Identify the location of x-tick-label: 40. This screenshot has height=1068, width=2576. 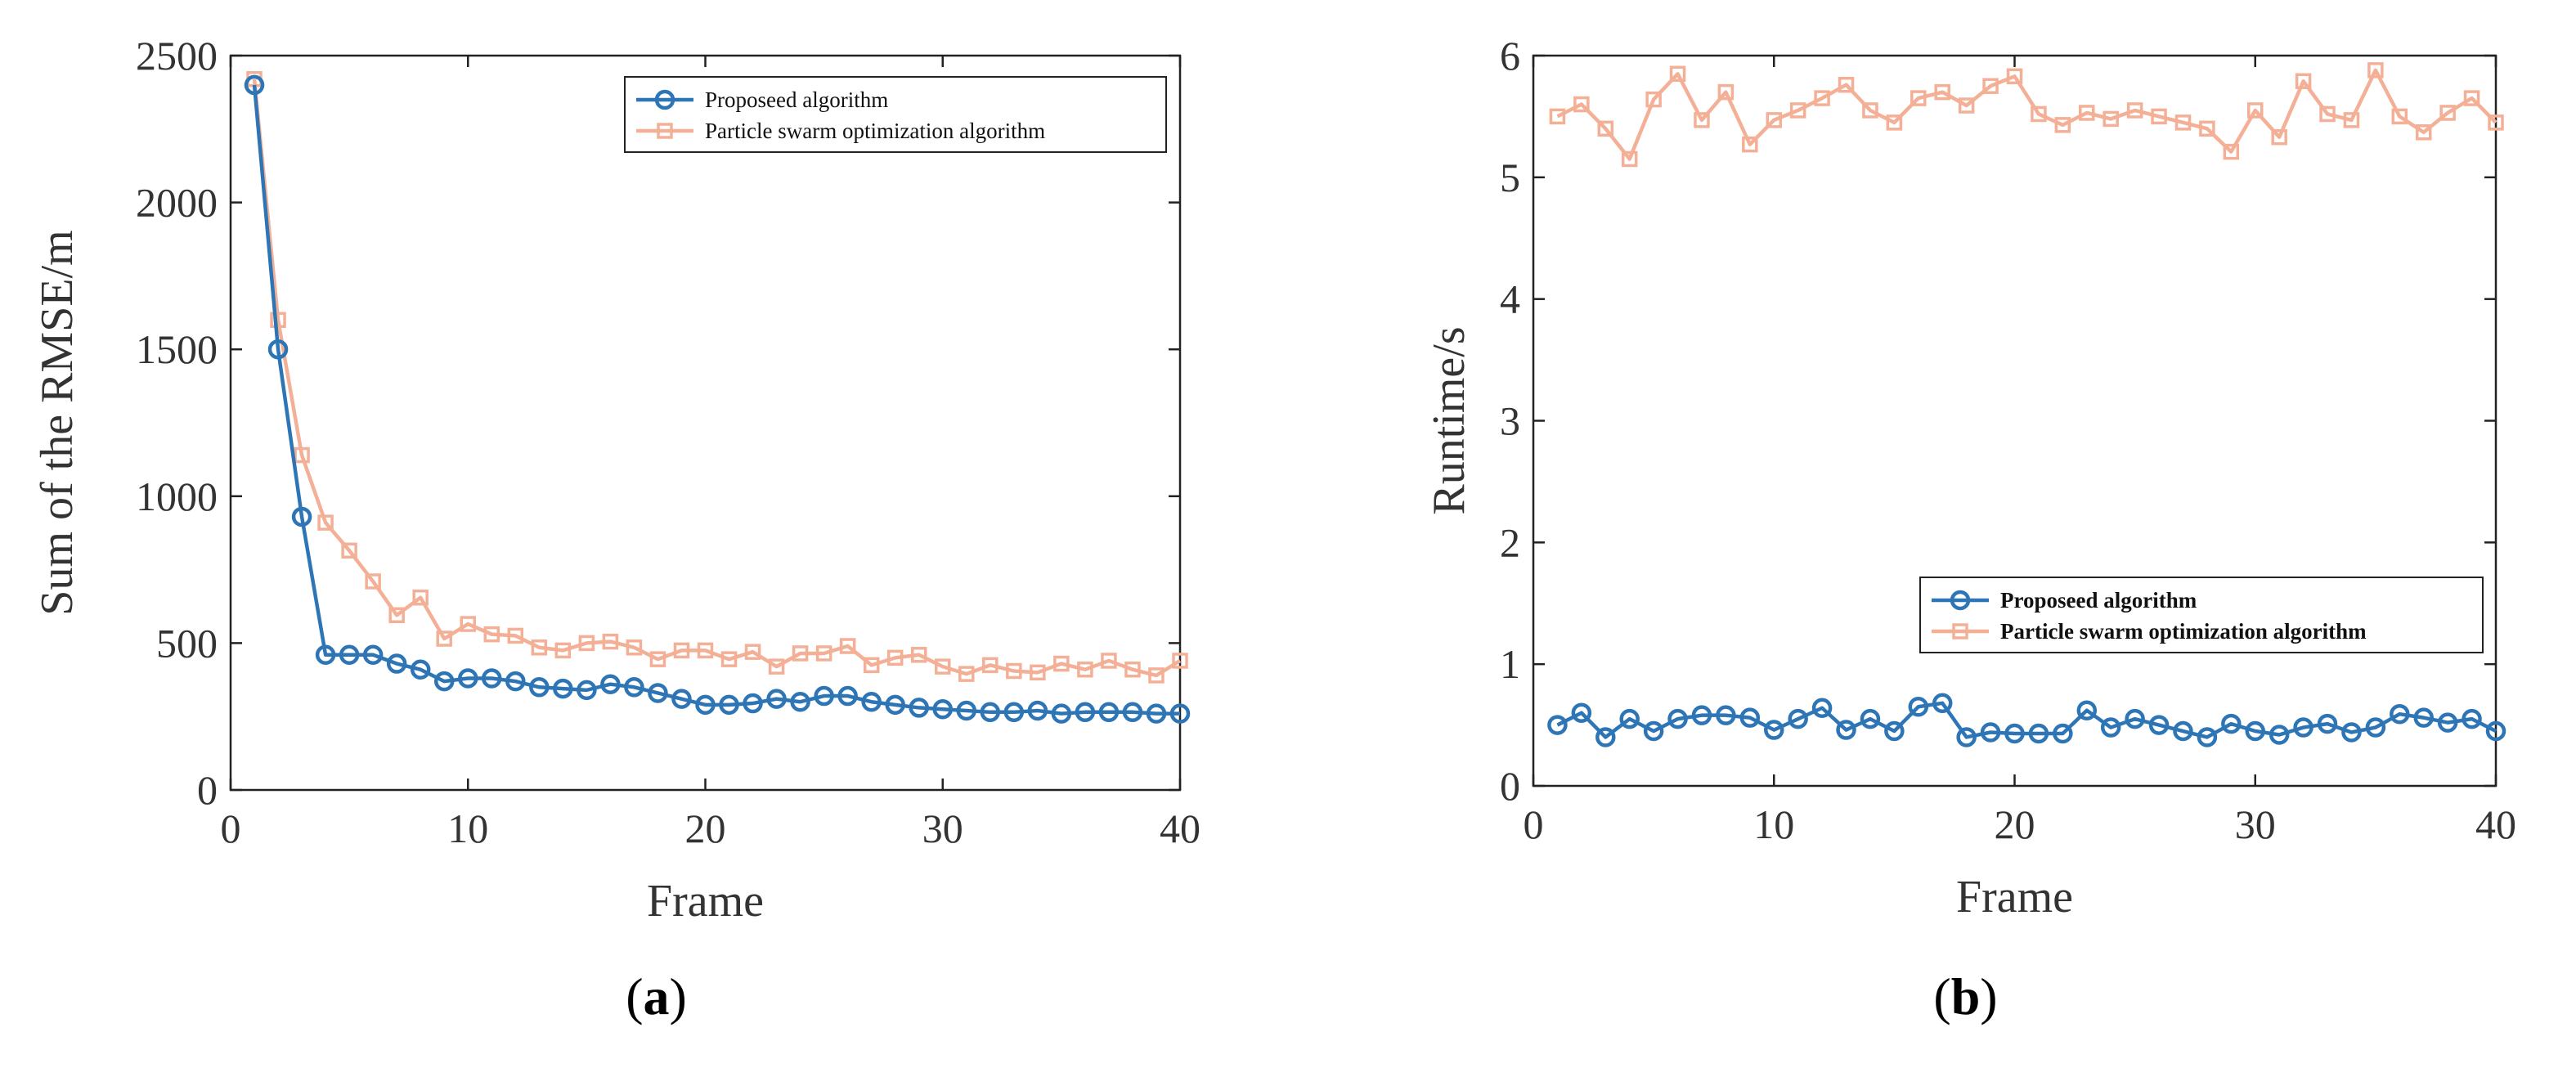
(2495, 824).